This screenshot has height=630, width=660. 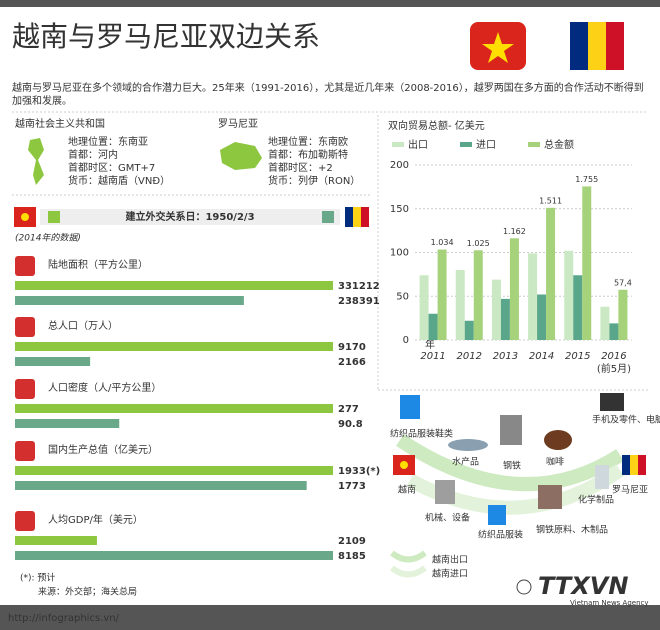 What do you see at coordinates (500, 535) in the screenshot?
I see `import-item: 纺织品服装` at bounding box center [500, 535].